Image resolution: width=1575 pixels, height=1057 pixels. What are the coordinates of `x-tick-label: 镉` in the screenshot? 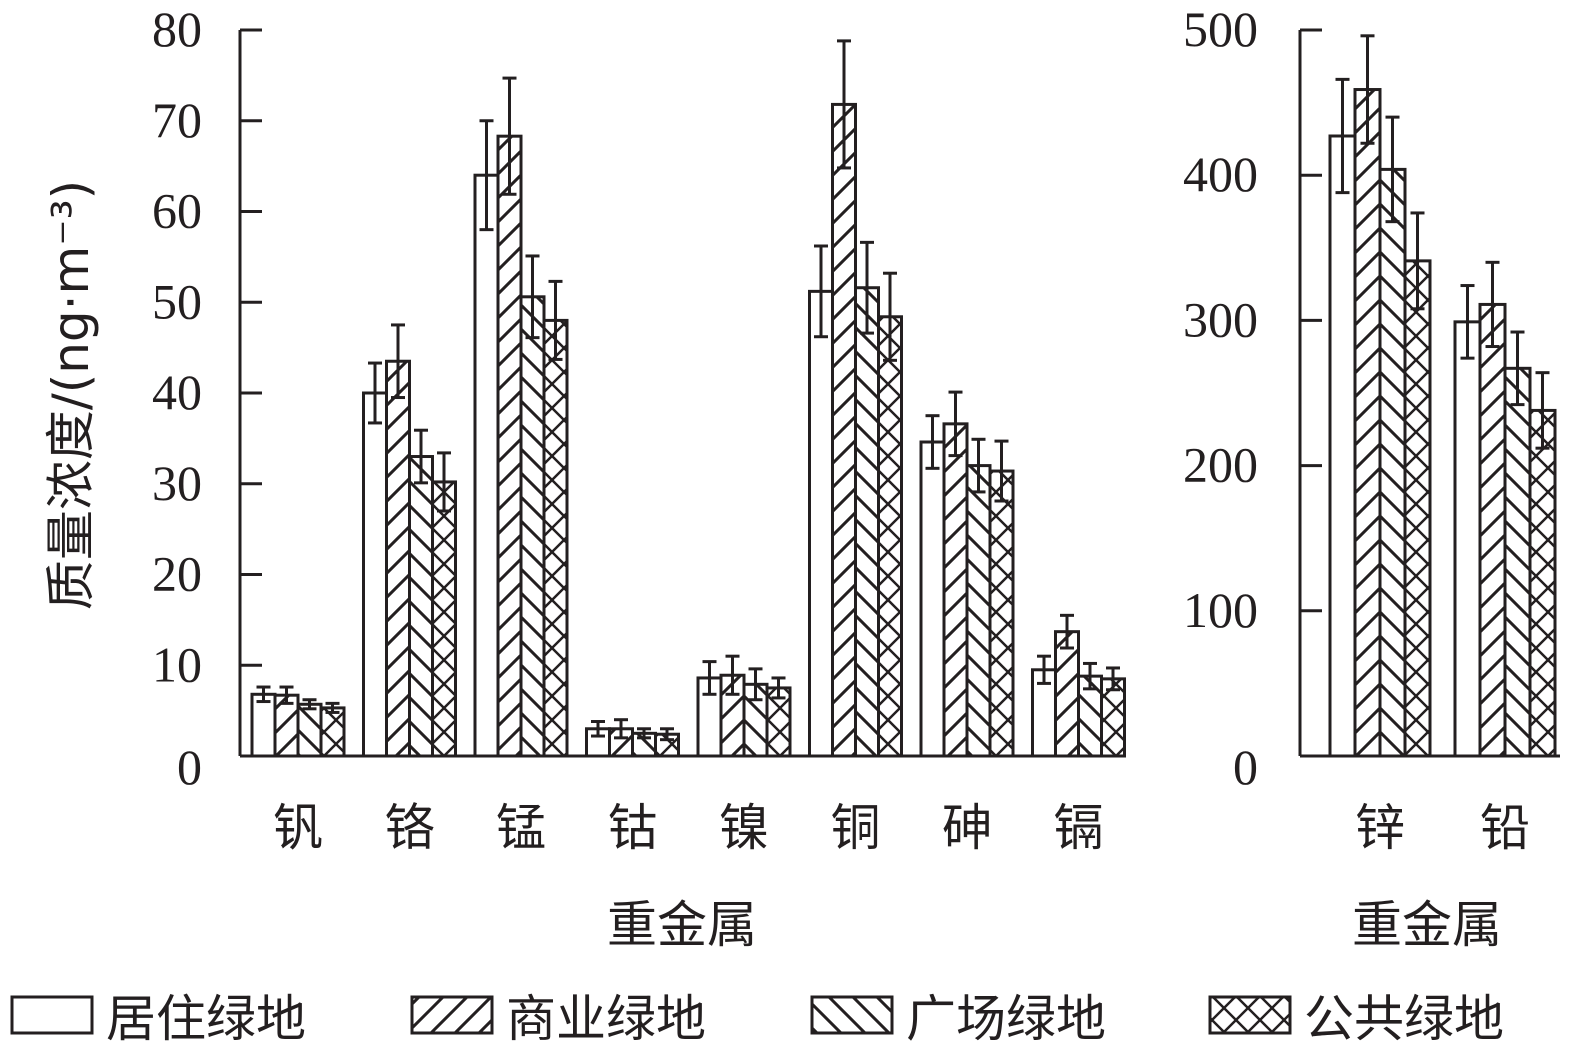 It's located at (1079, 828).